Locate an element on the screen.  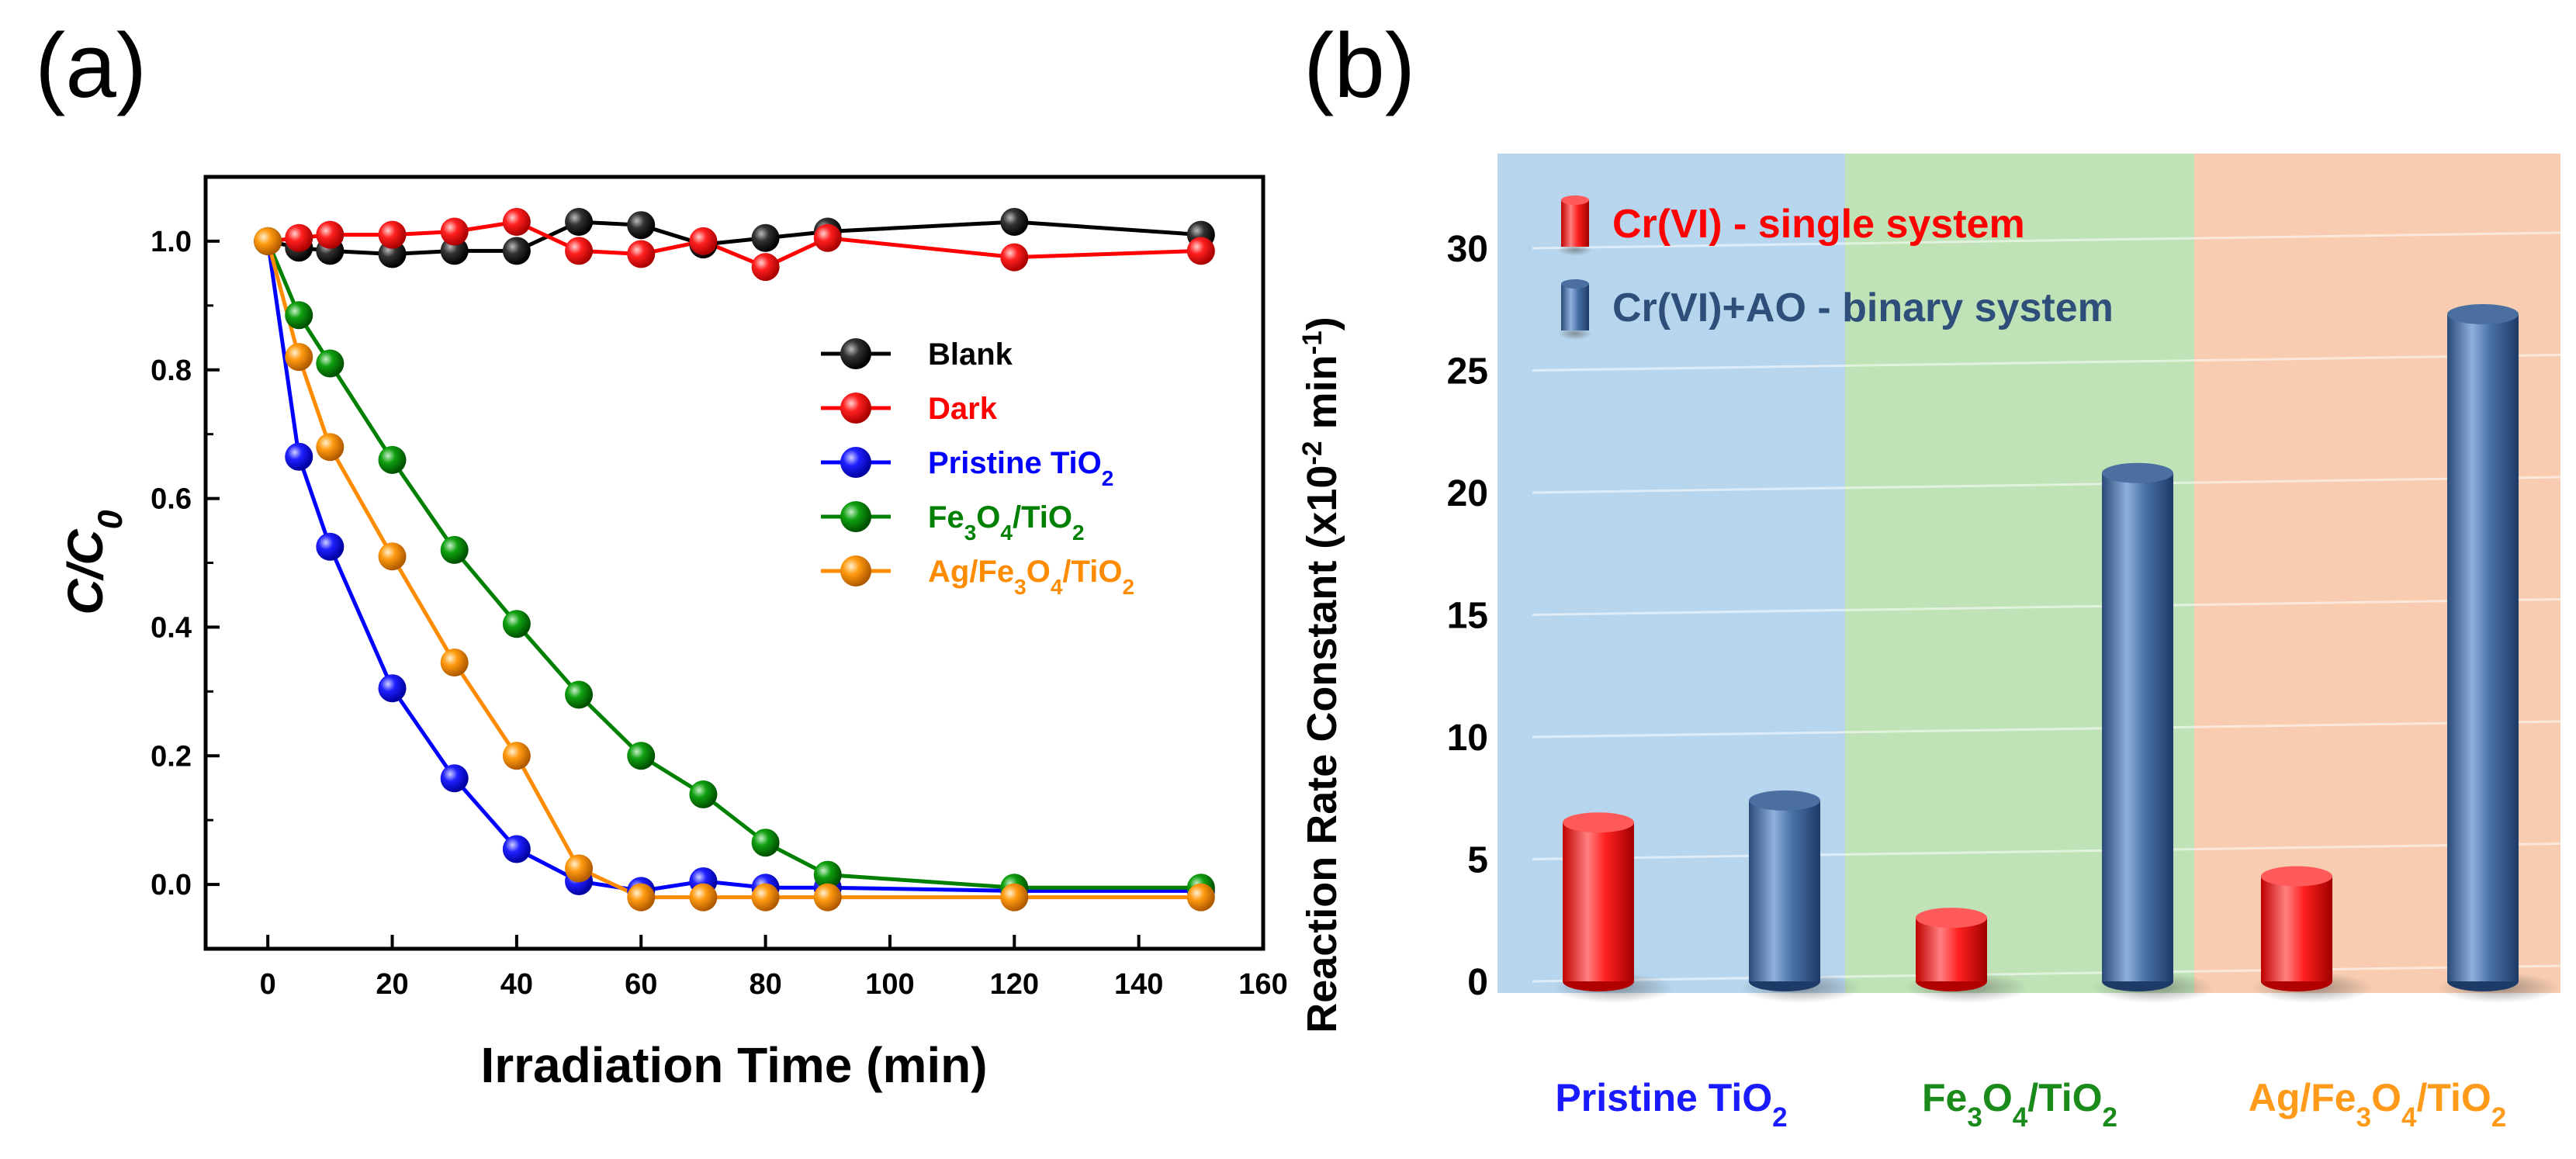
legend-marker-dark is located at coordinates (855, 408).